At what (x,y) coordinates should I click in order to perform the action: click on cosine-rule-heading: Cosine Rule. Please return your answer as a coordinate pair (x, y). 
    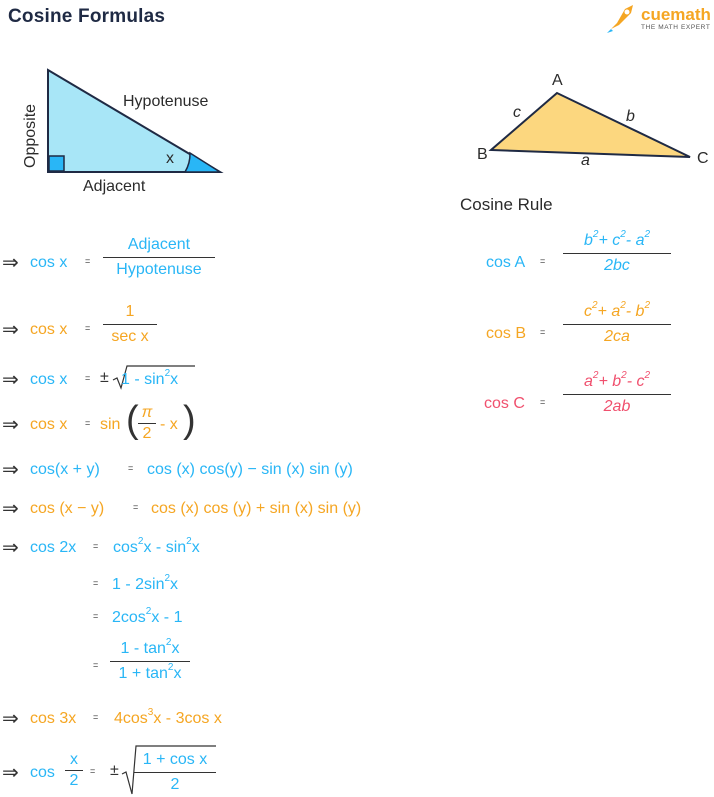
    Looking at the image, I should click on (506, 204).